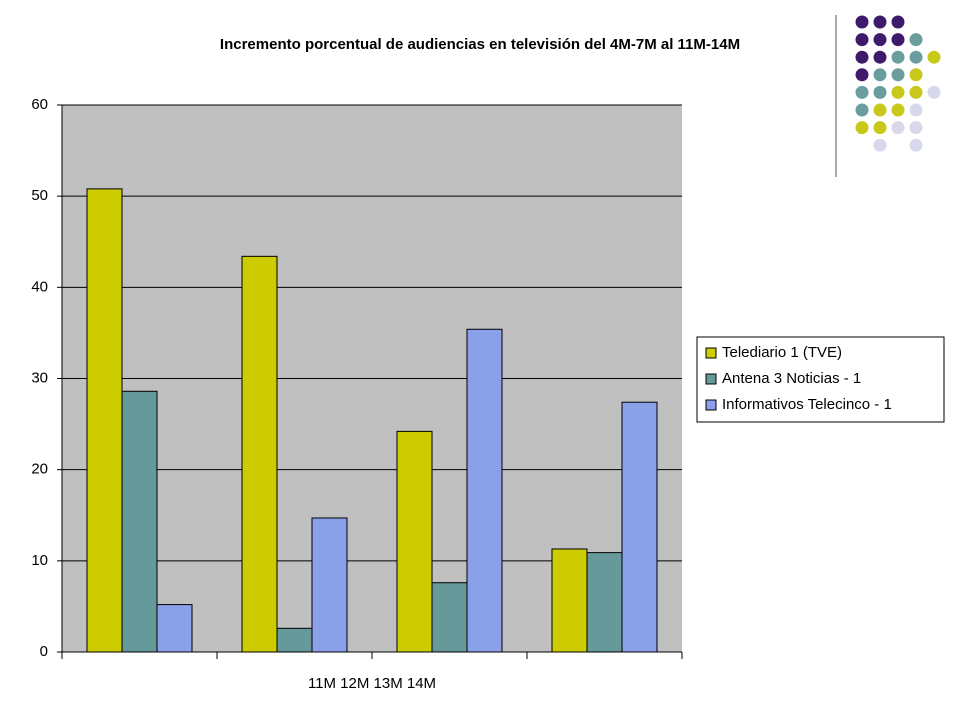 The image size is (960, 720). I want to click on y-tick-label: 60, so click(39, 104).